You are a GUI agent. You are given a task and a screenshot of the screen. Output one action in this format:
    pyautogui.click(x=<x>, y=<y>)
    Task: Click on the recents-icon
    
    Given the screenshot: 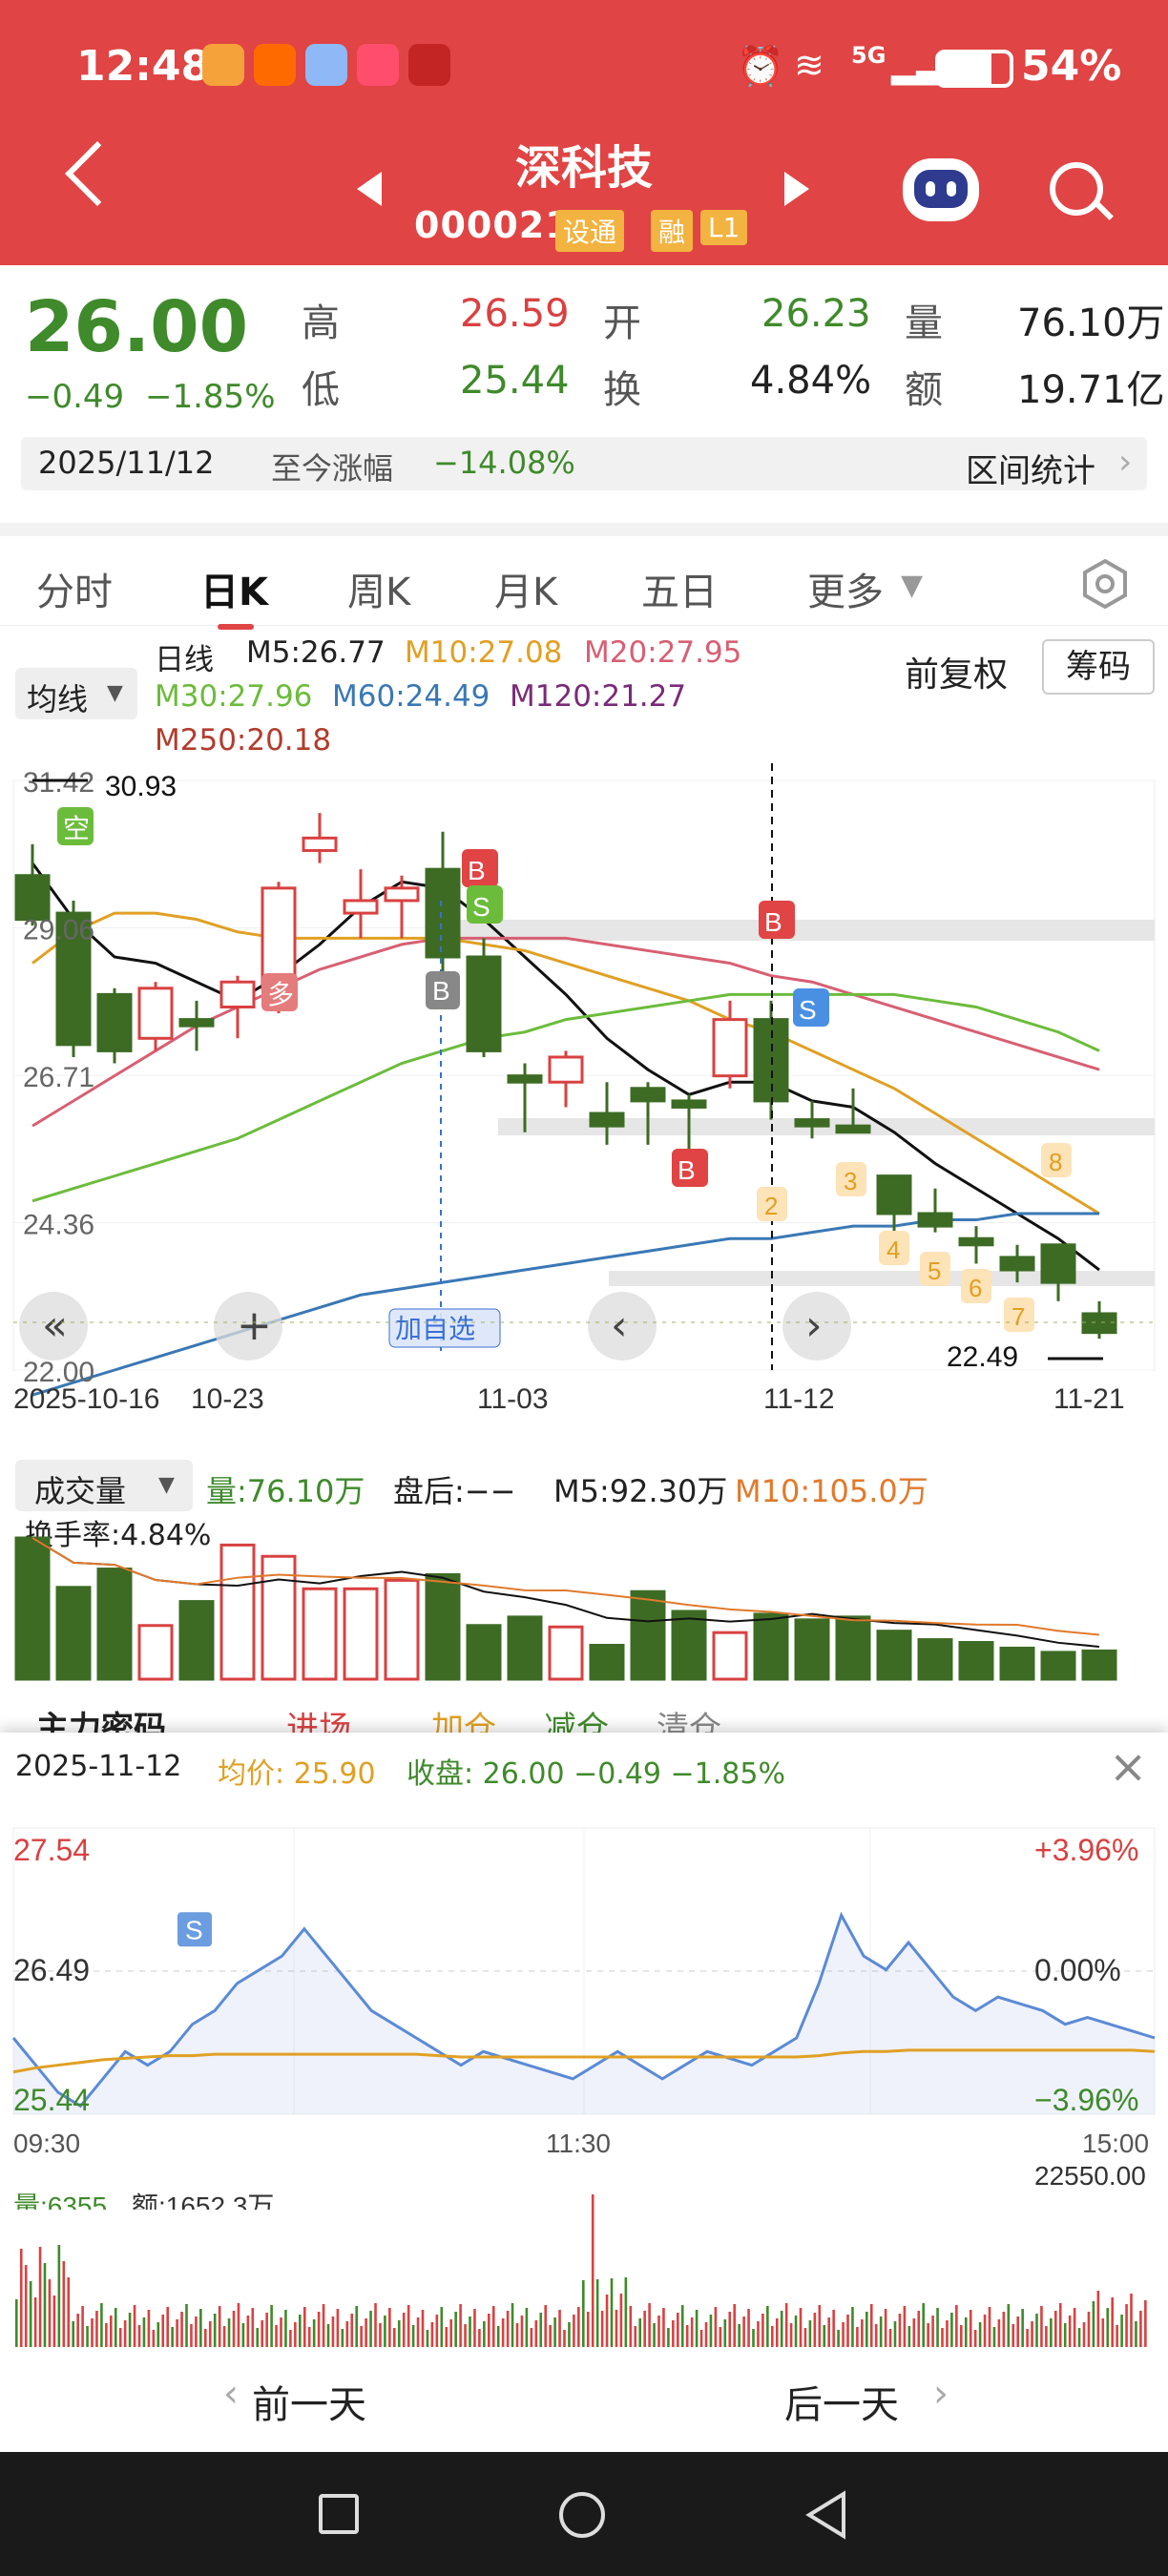 What is the action you would take?
    pyautogui.click(x=339, y=2514)
    